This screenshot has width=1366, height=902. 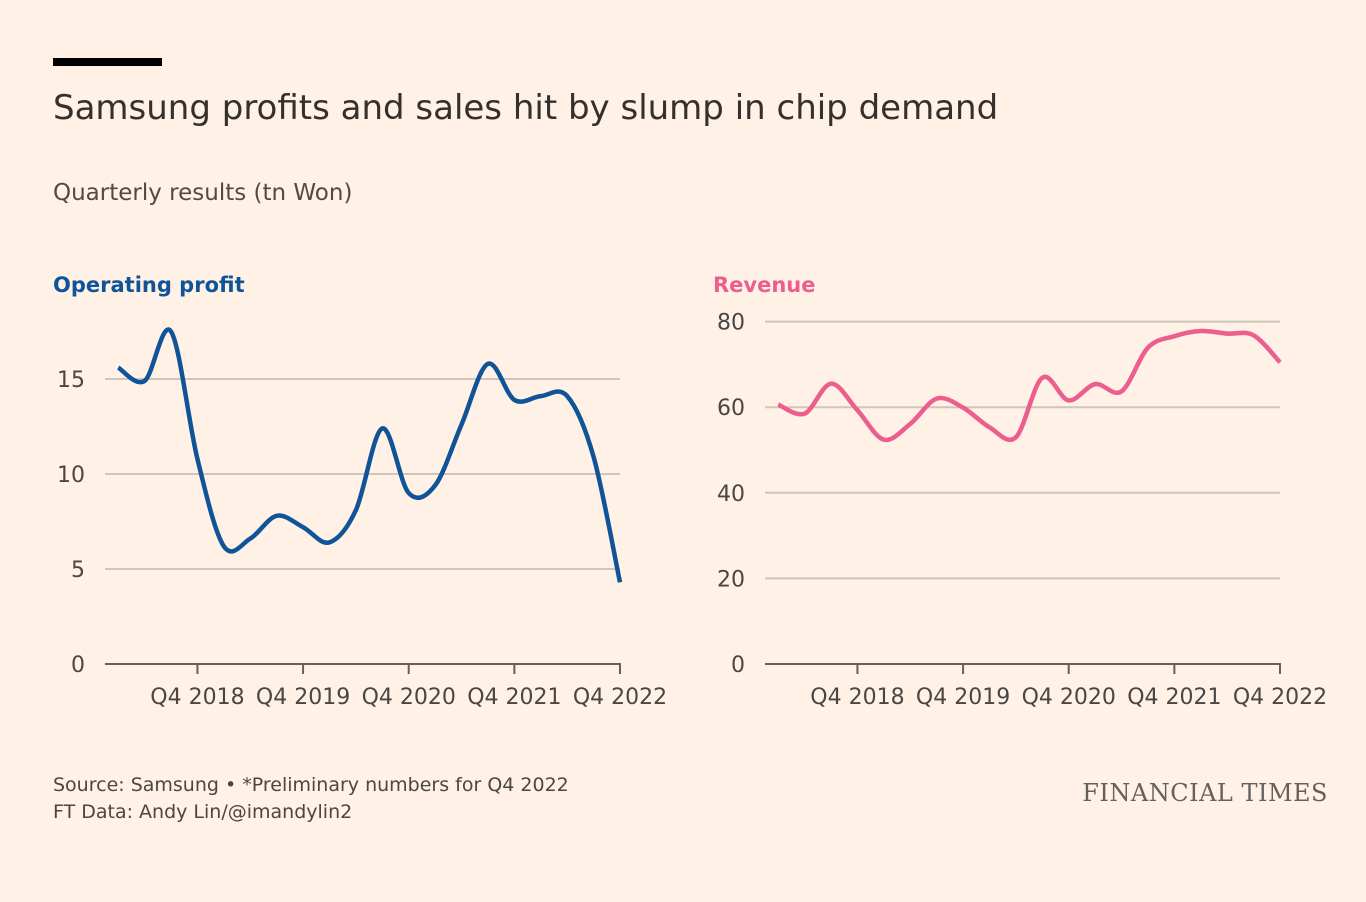 What do you see at coordinates (203, 193) in the screenshot?
I see `chart-subtitle: Quarterly results (tn Won)` at bounding box center [203, 193].